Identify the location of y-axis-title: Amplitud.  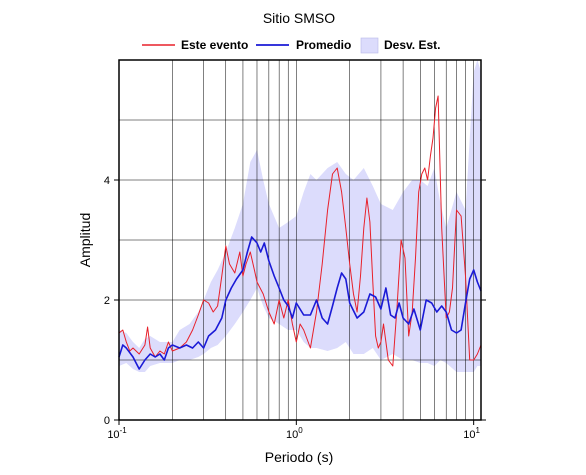
(85, 240).